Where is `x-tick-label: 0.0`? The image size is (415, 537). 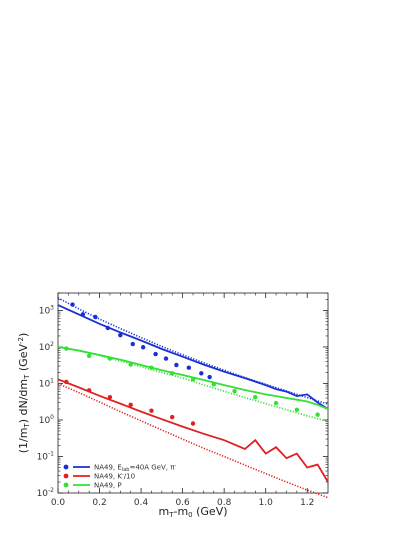
x-tick-label: 0.0 is located at coordinates (58, 503).